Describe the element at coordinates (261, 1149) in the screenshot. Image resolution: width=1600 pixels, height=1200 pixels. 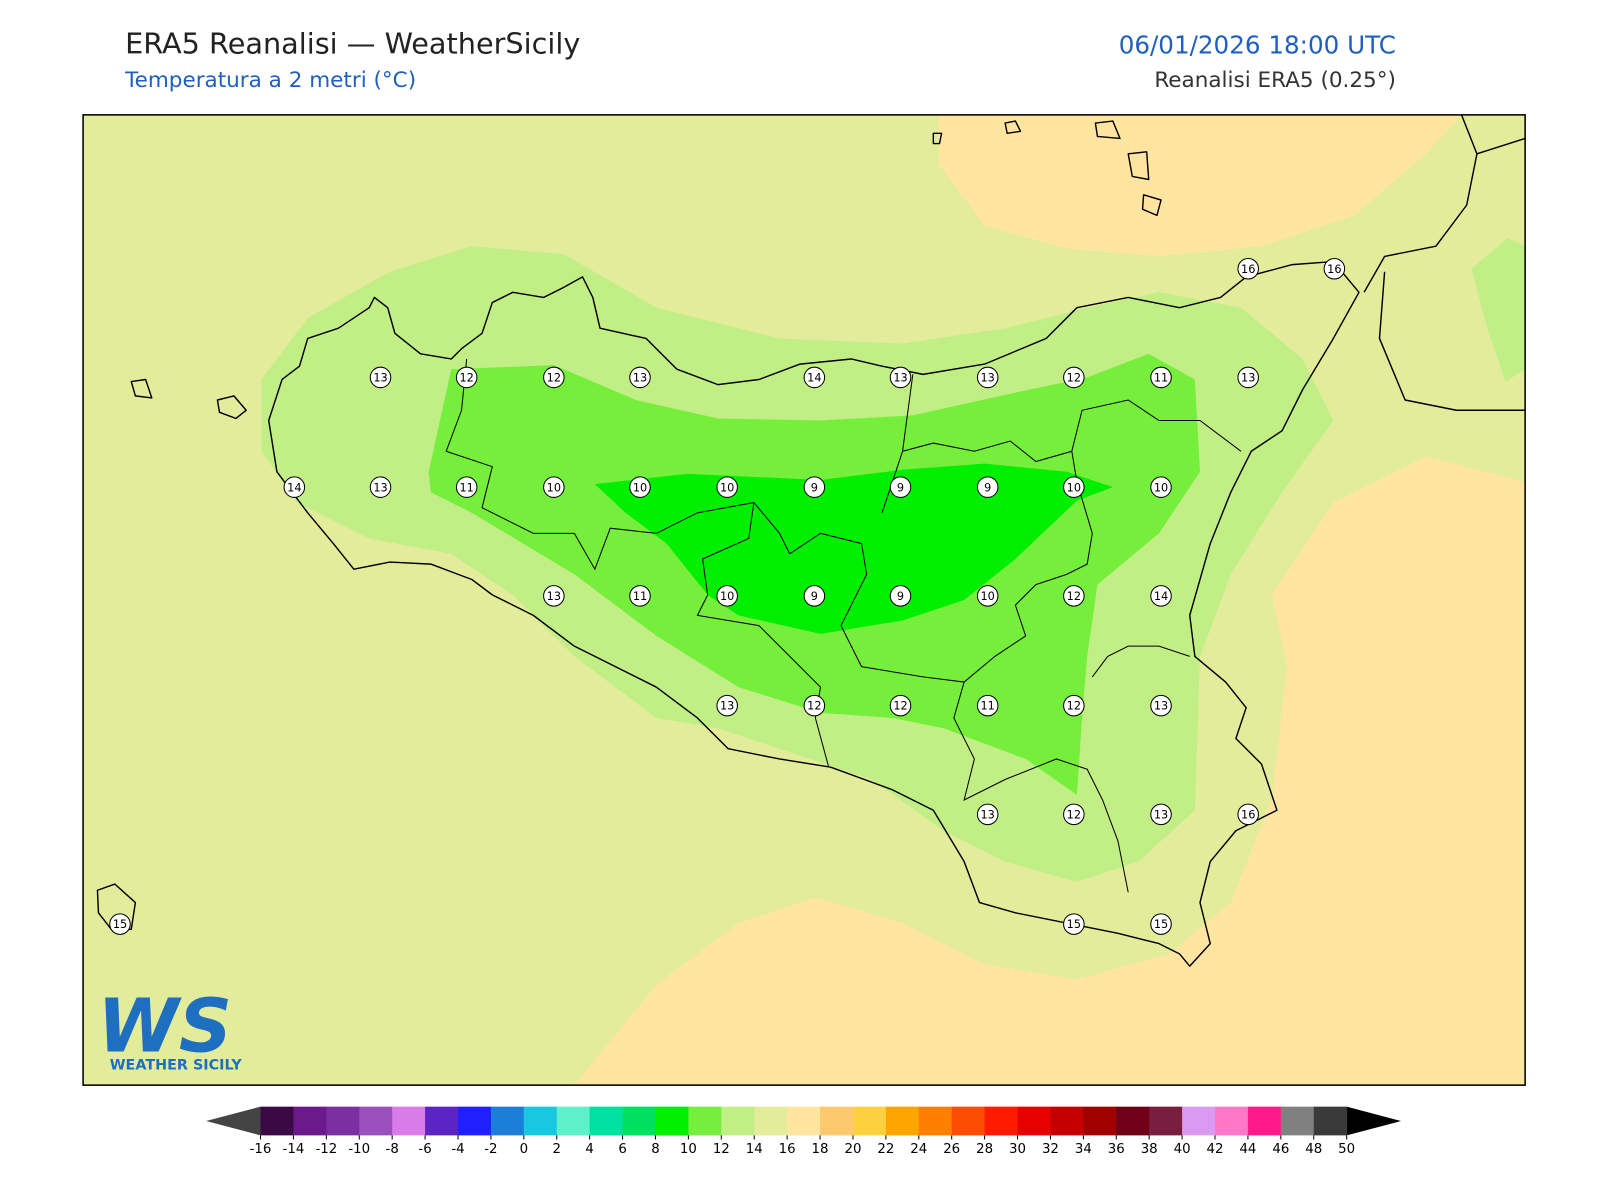
I see `colorbar-tick-label: -16` at that location.